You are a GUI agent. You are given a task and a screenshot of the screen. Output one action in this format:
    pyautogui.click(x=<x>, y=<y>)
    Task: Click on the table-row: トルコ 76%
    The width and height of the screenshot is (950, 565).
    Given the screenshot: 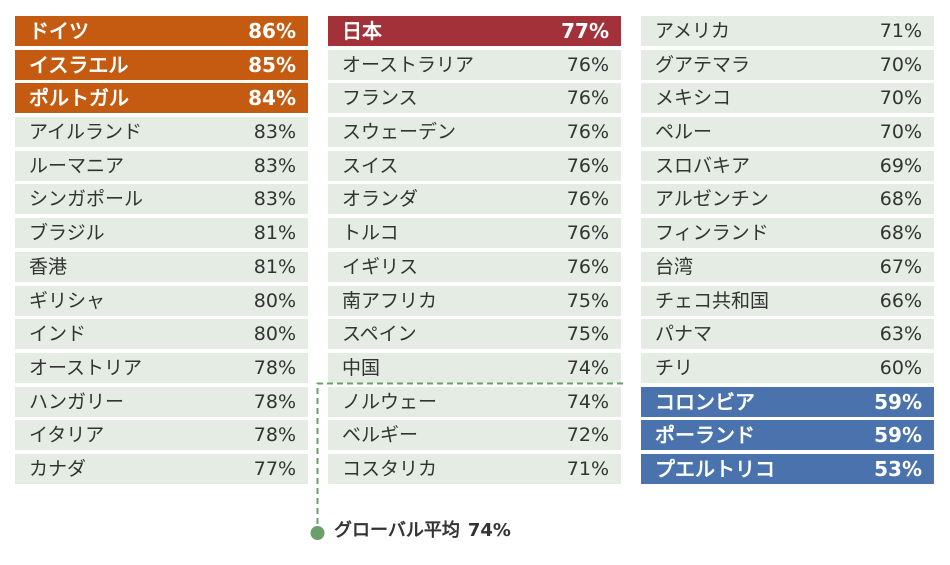 What is the action you would take?
    pyautogui.click(x=474, y=233)
    